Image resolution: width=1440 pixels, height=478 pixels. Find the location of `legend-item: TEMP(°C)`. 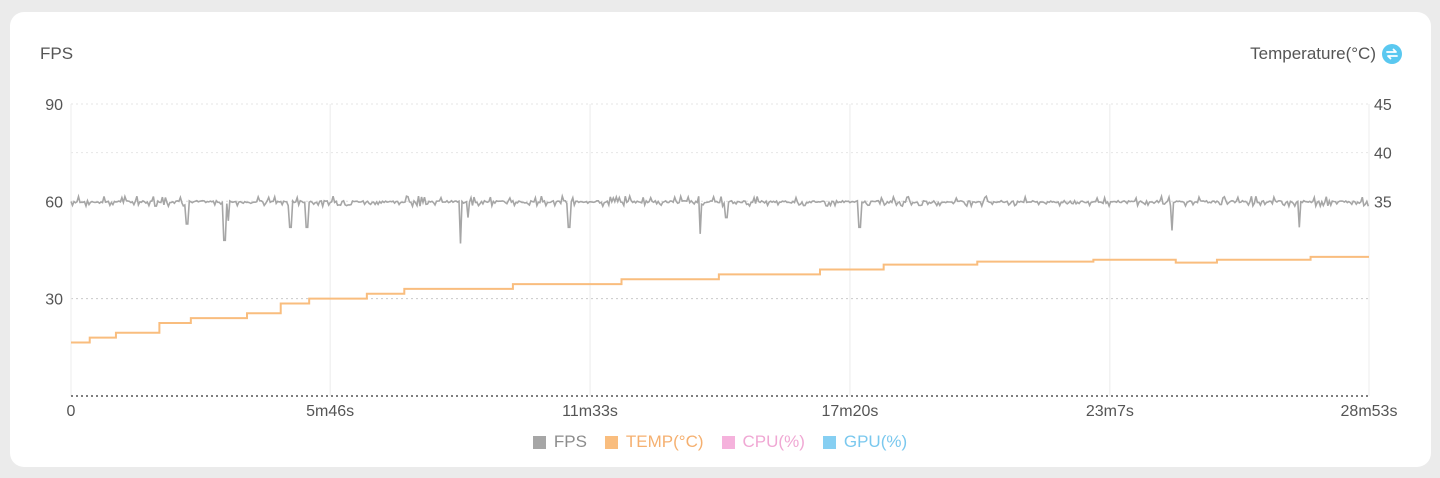

legend-item: TEMP(°C) is located at coordinates (654, 442).